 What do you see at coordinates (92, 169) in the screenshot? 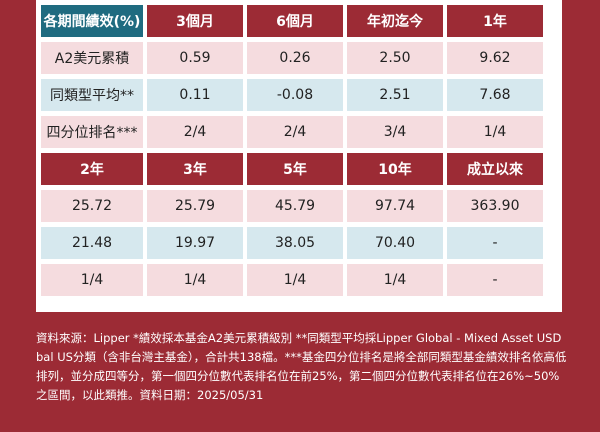
I see `header-2-years: 2年` at bounding box center [92, 169].